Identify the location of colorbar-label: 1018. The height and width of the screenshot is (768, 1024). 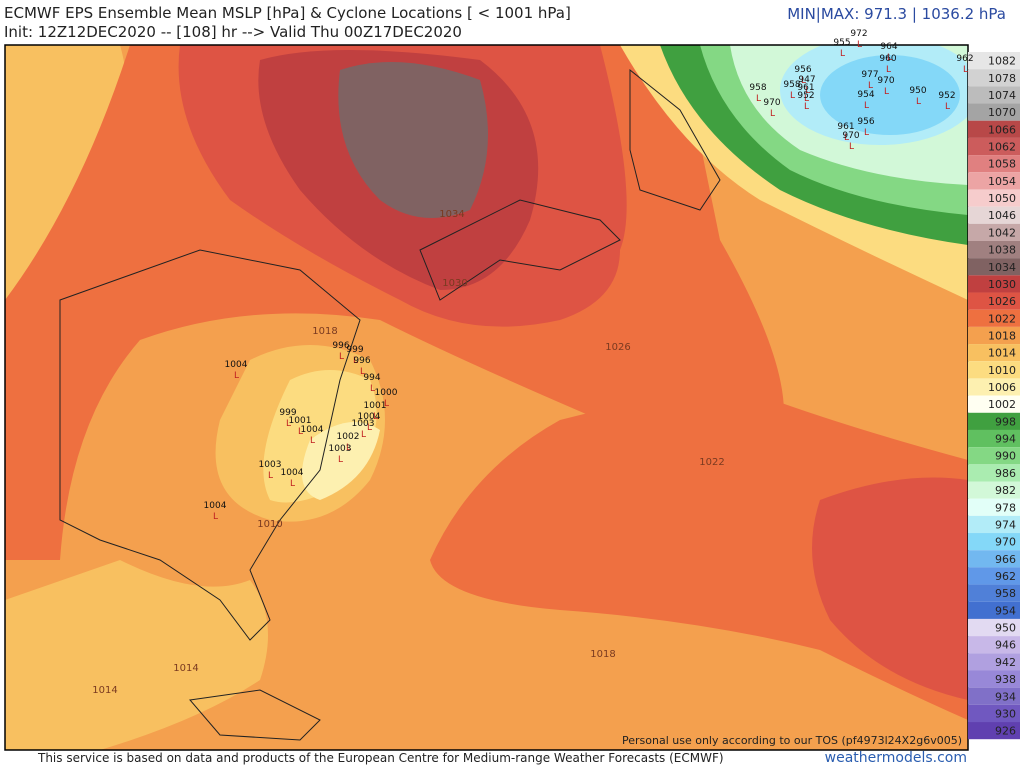
(1002, 335).